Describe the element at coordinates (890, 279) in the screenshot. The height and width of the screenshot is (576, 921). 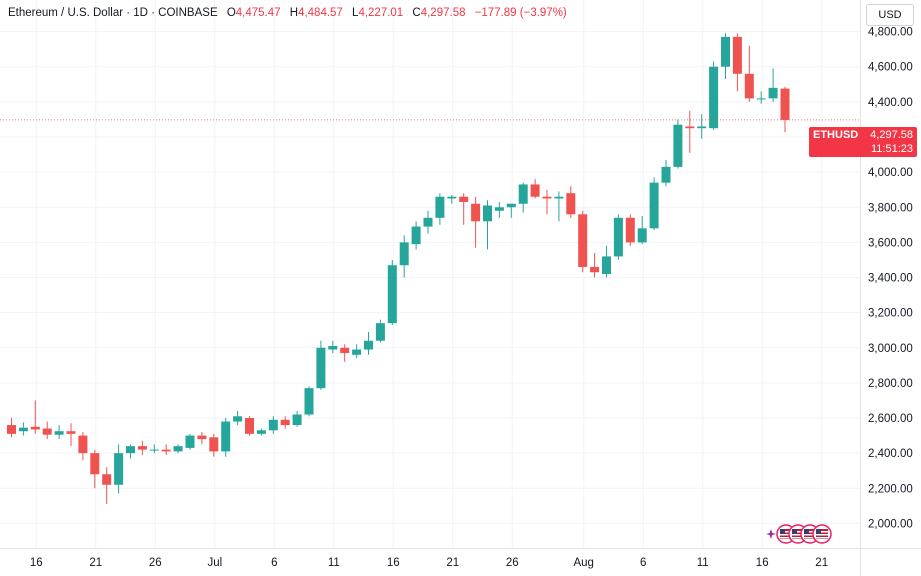
I see `y-tick-label: 3,400.00` at that location.